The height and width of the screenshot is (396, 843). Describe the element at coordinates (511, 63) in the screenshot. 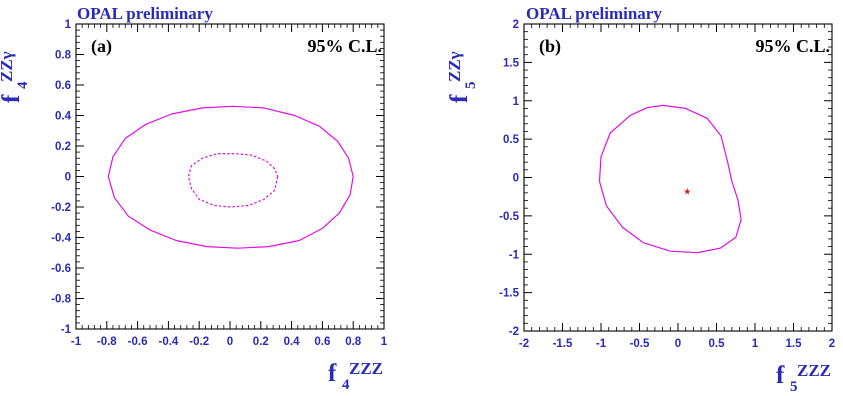

I see `panel-b-ytick-label: 1.5` at that location.